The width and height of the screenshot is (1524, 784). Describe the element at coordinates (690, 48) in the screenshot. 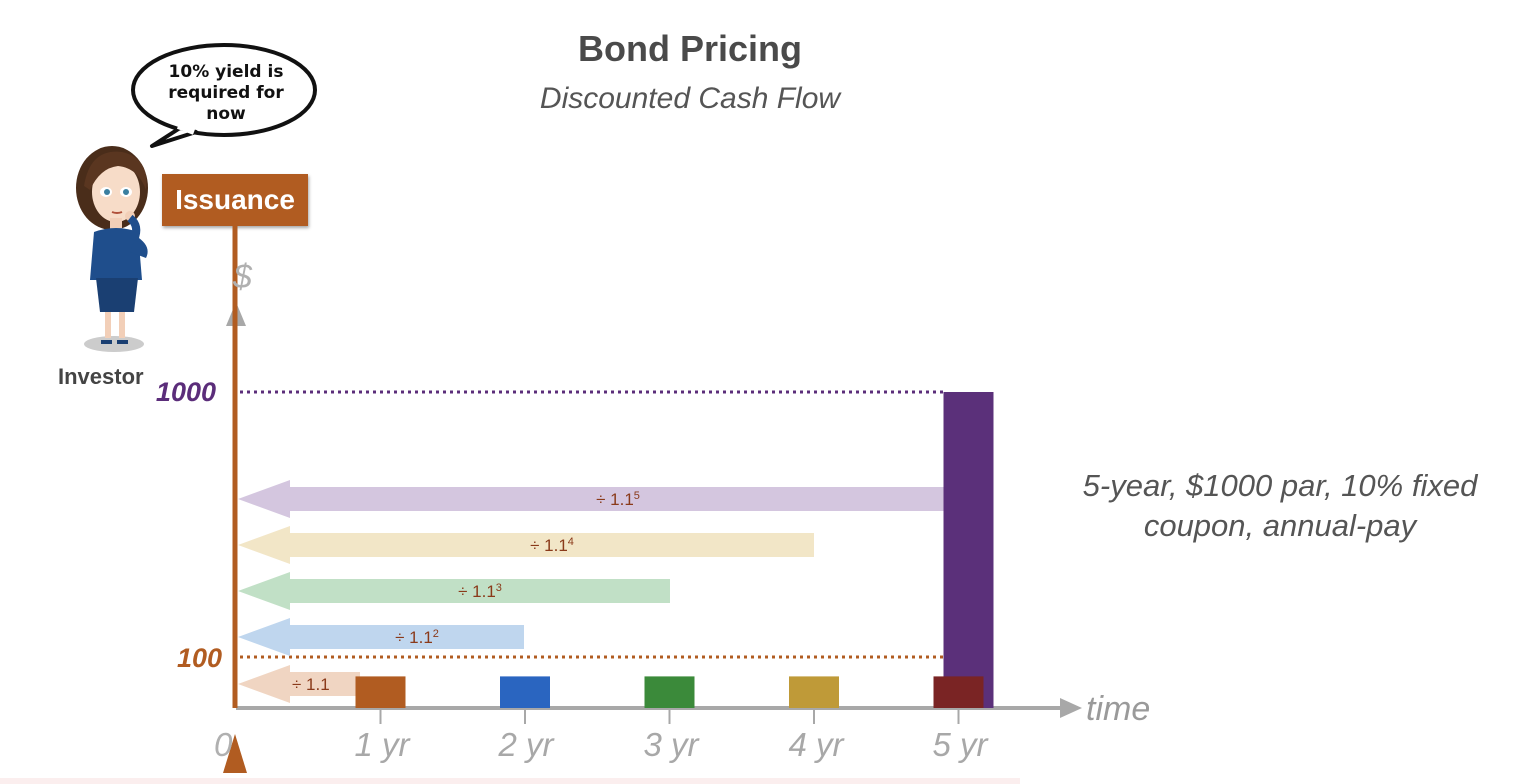

I see `page-title: Bond Pricing` at that location.